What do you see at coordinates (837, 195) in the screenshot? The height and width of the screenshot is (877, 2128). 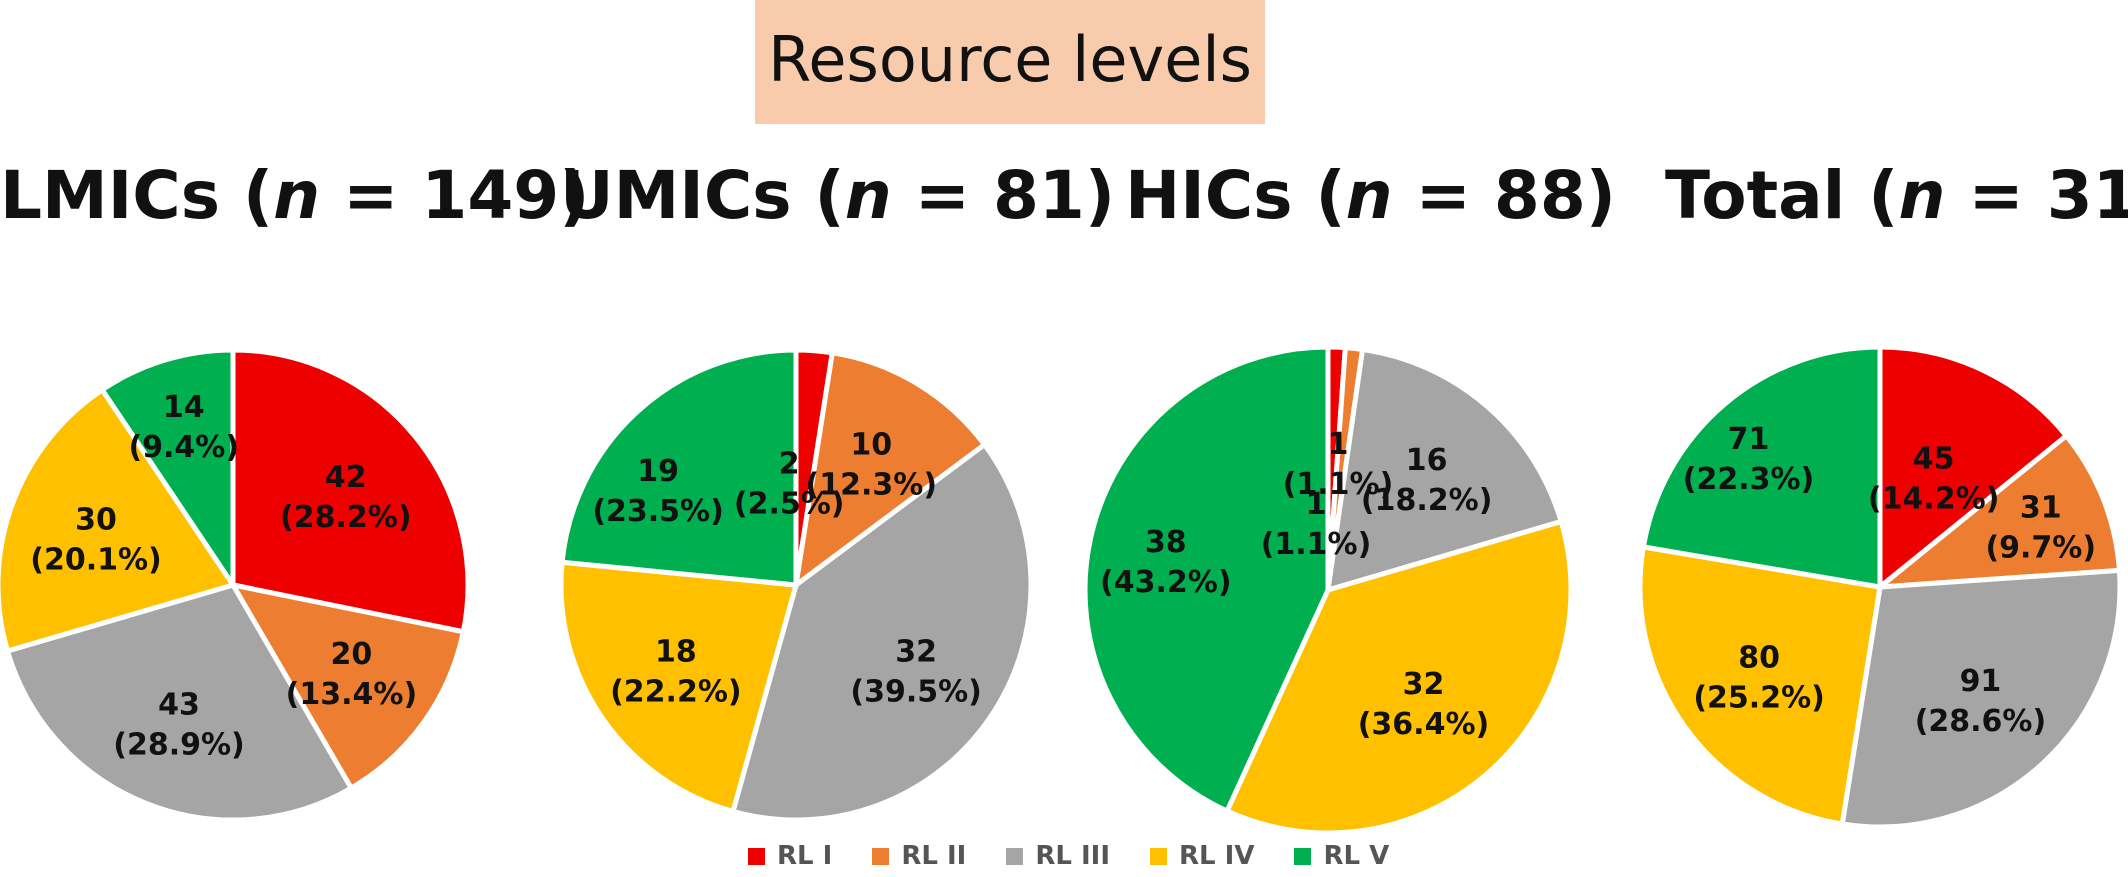 I see `chart-title-umics: UMICs (n = 81)` at bounding box center [837, 195].